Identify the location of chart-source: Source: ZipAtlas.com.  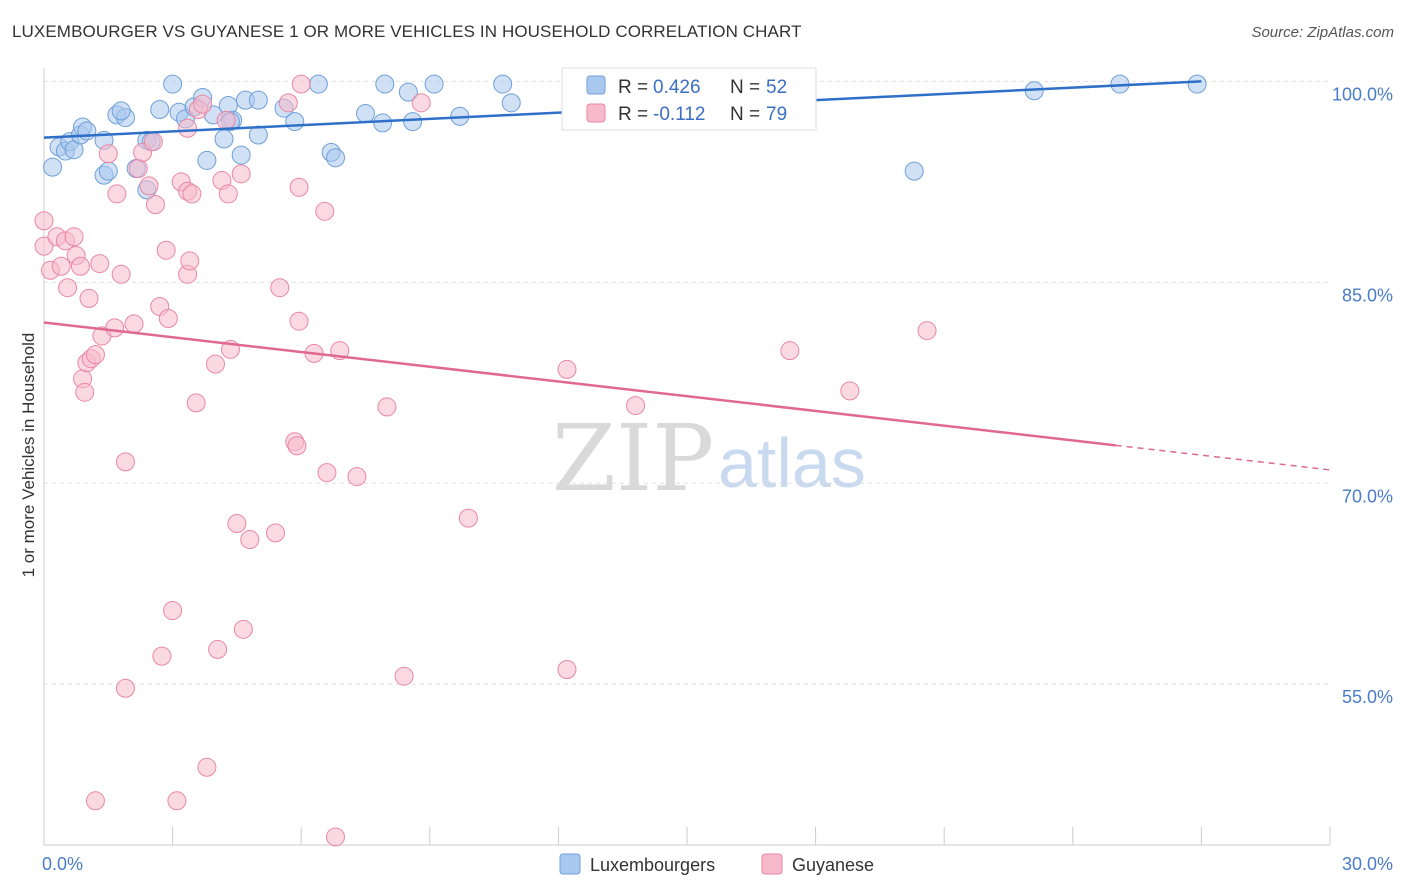
(1322, 32).